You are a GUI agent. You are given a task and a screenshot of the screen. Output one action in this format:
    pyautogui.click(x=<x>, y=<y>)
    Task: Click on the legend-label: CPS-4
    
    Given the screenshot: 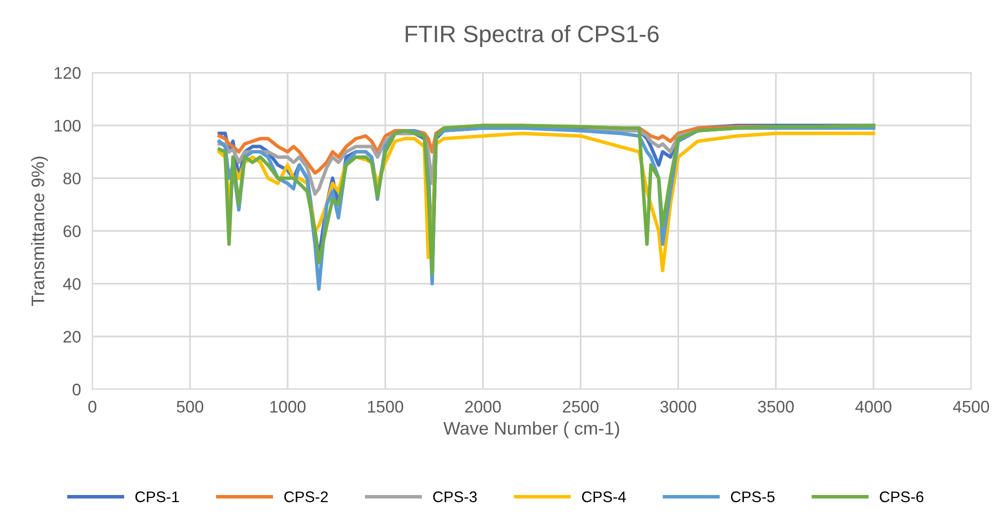 What is the action you would take?
    pyautogui.click(x=604, y=496)
    